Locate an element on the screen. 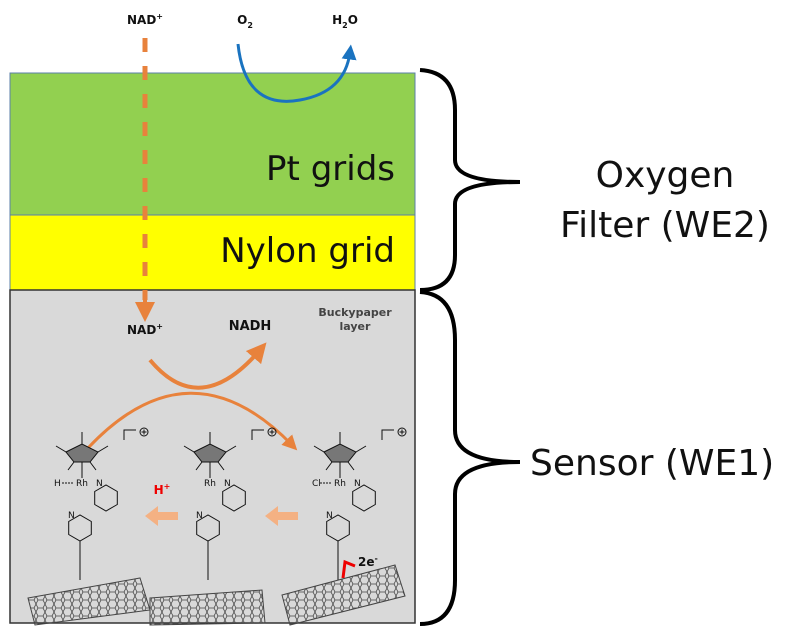  nad-top: NAD+ is located at coordinates (145, 19).